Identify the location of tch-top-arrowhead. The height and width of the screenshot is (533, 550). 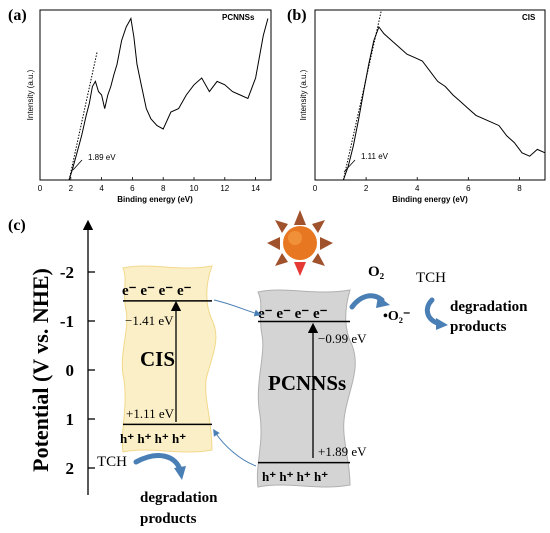
(442, 324).